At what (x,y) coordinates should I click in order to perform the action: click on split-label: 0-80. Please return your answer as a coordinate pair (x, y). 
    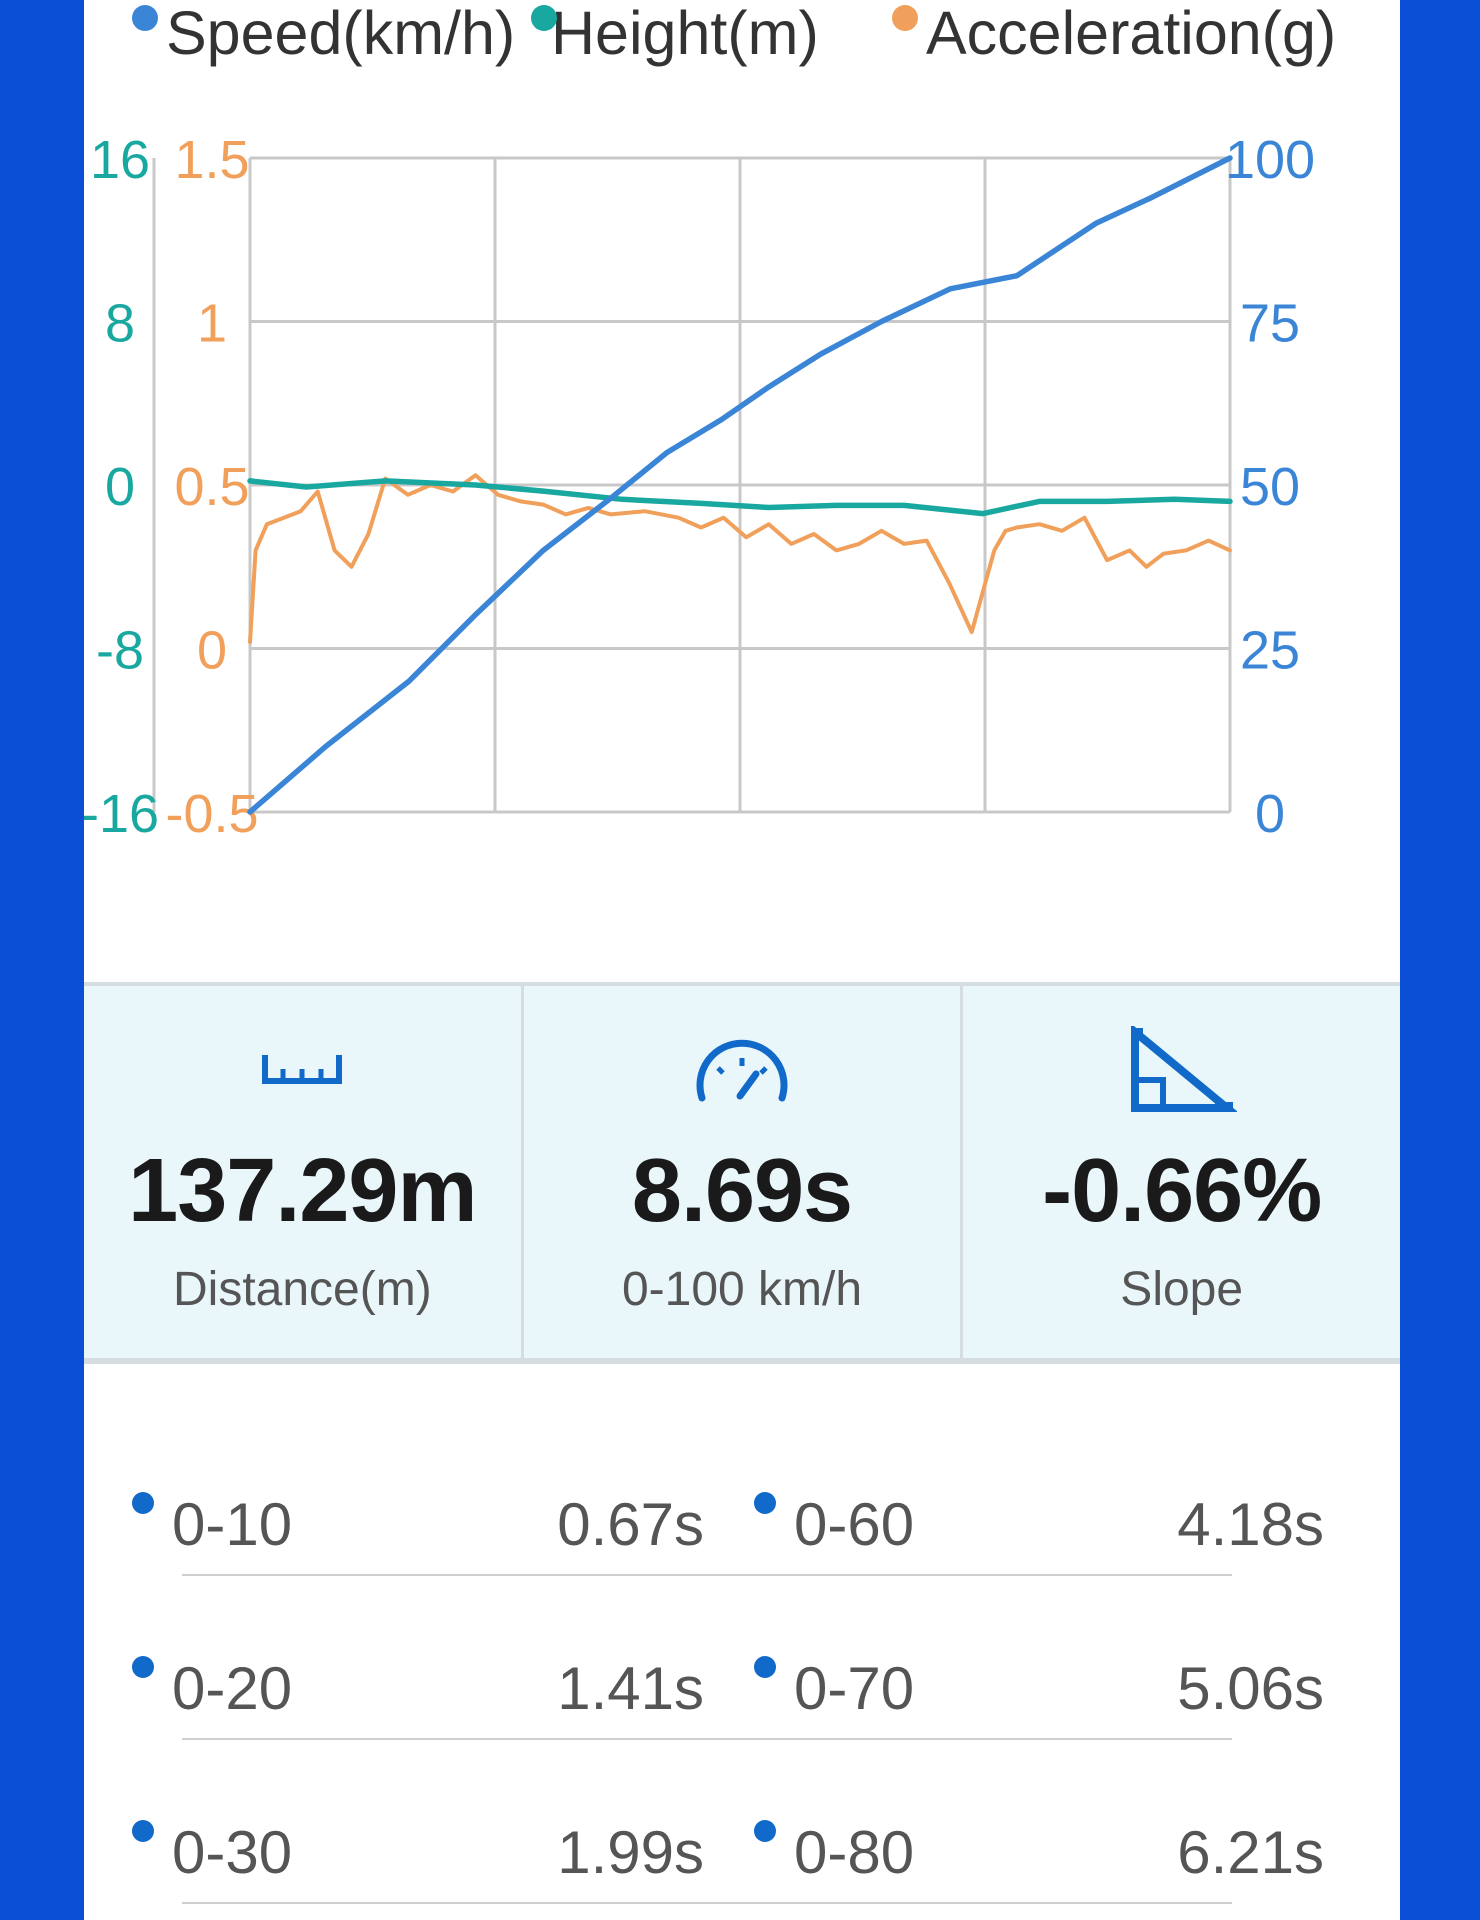
    Looking at the image, I should click on (854, 1852).